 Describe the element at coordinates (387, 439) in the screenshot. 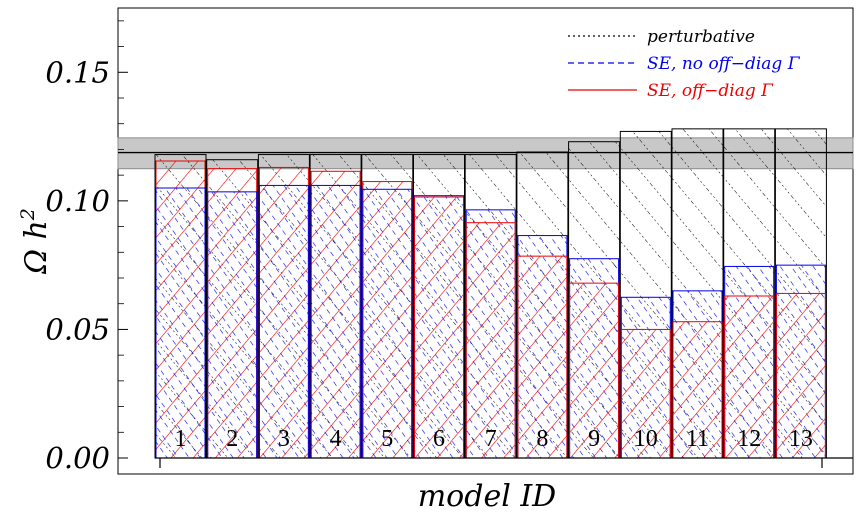

I see `category-label-5: 5` at that location.